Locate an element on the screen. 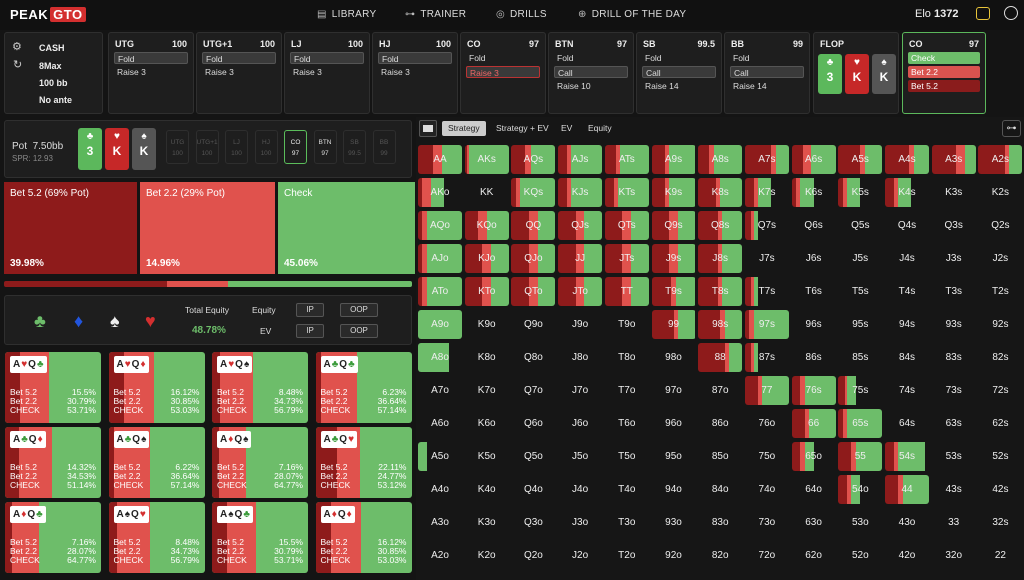 Image resolution: width=1024 pixels, height=580 pixels. range-cell: Q5o is located at coordinates (533, 456).